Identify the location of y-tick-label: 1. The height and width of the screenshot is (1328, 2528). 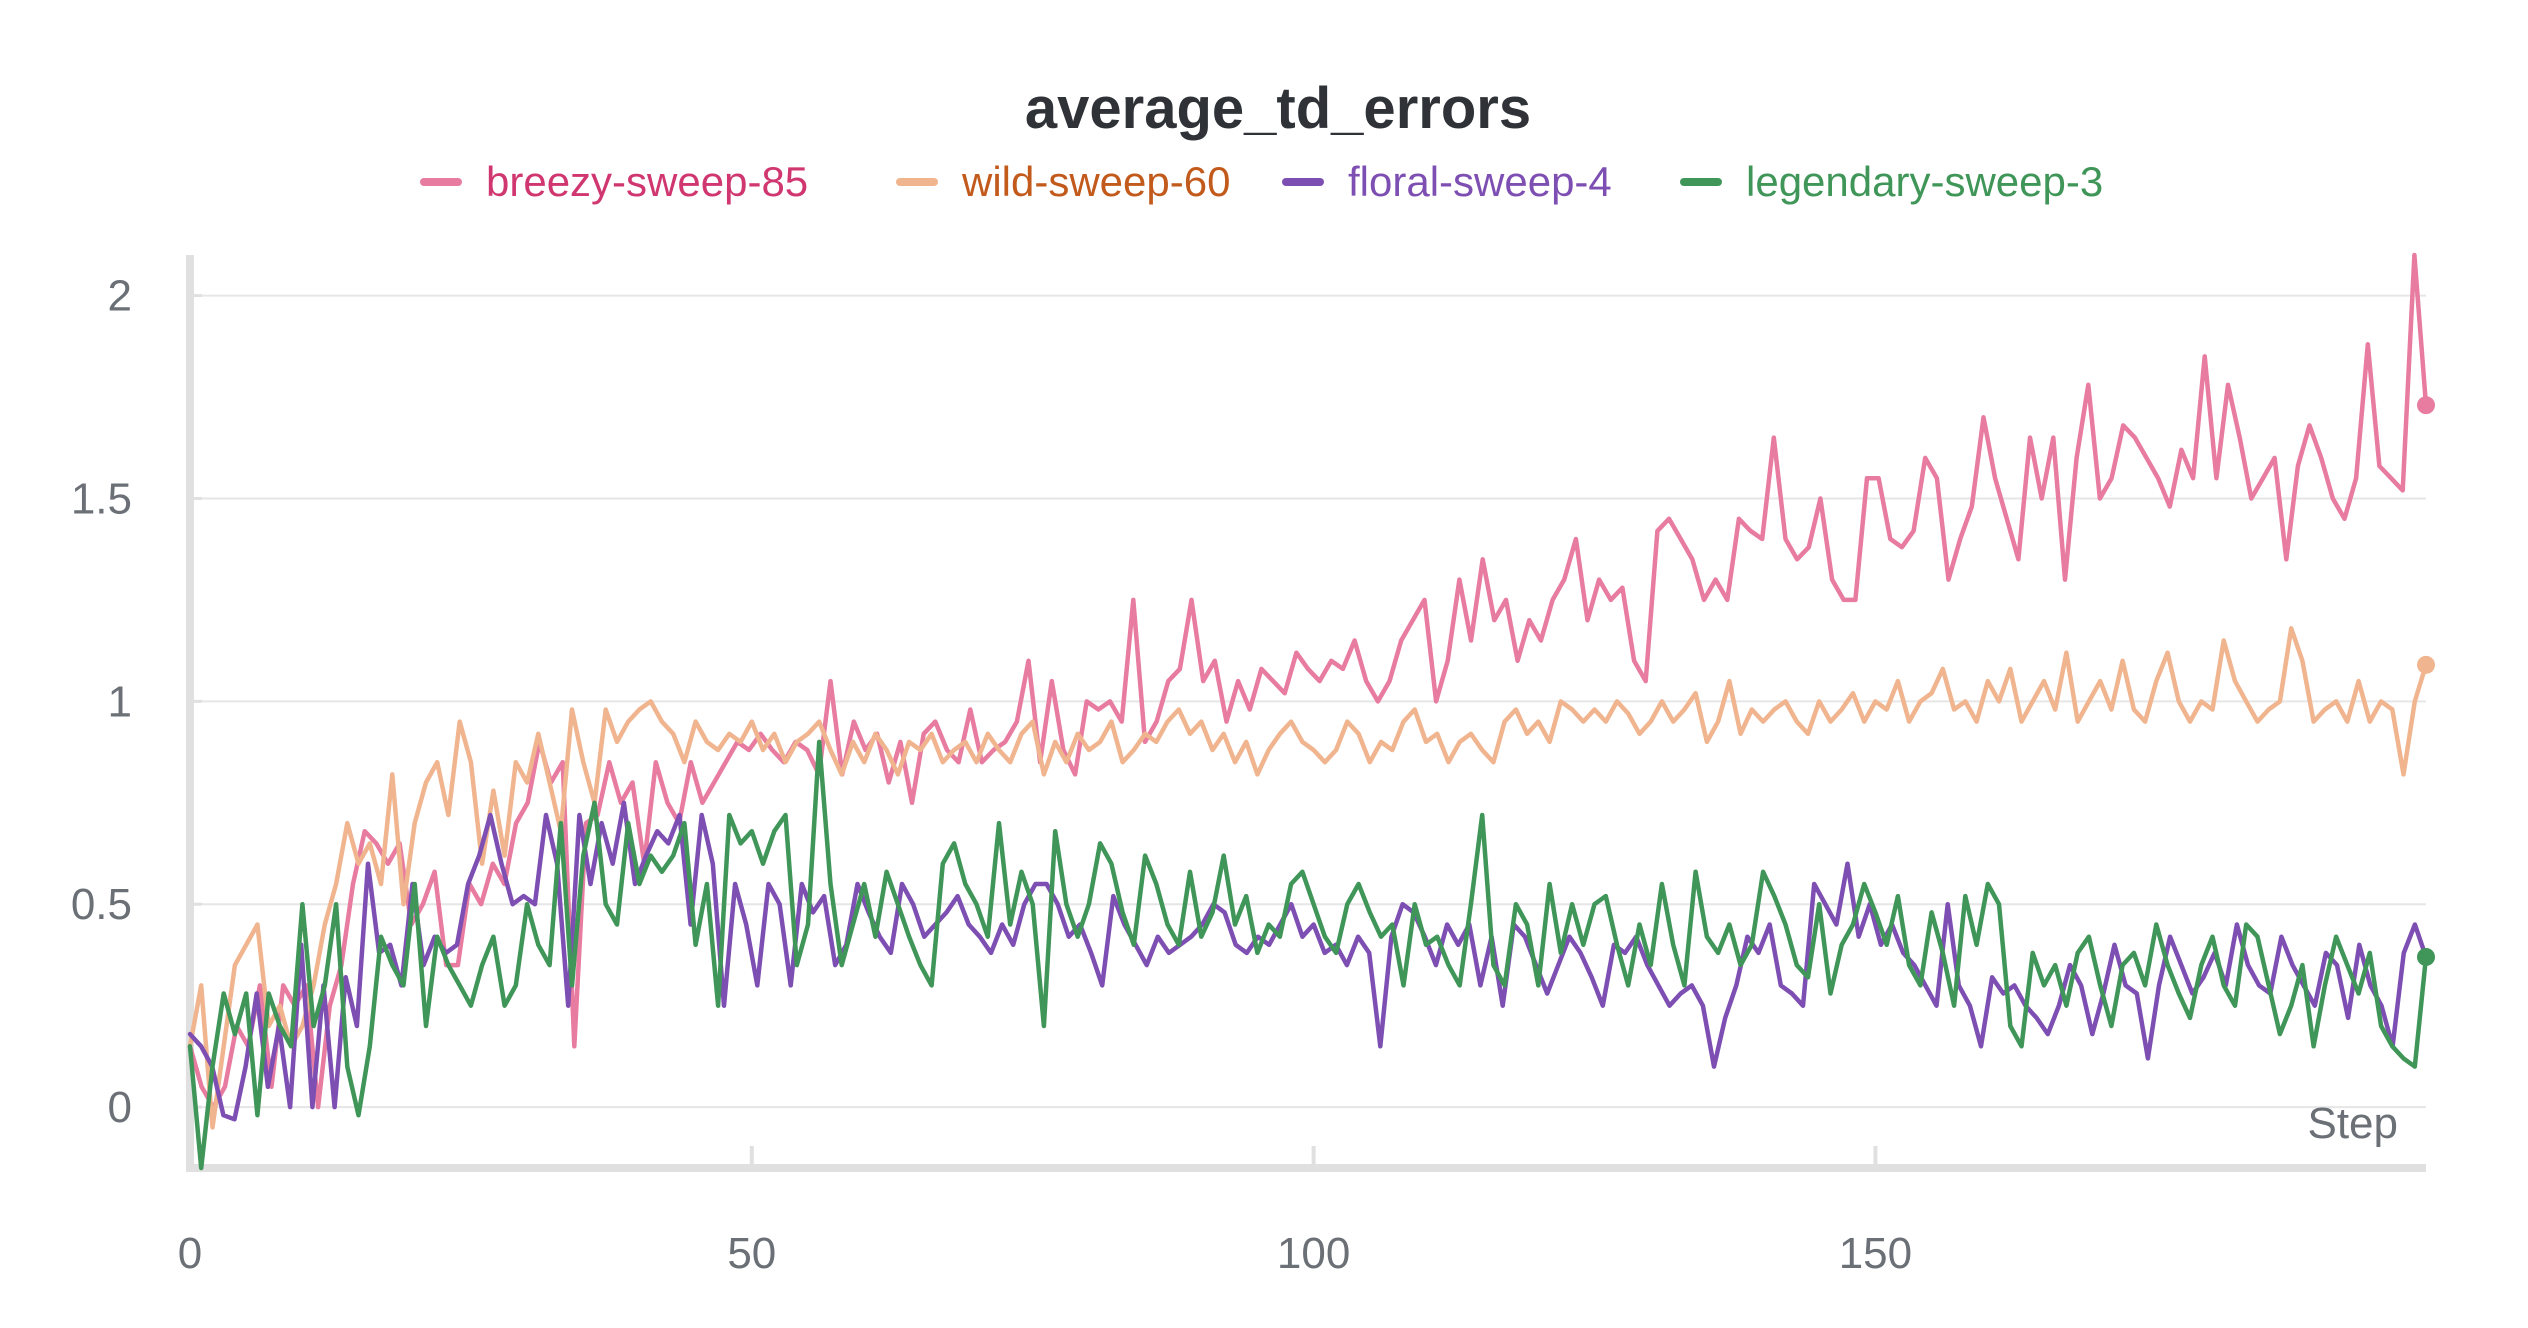
(120, 701).